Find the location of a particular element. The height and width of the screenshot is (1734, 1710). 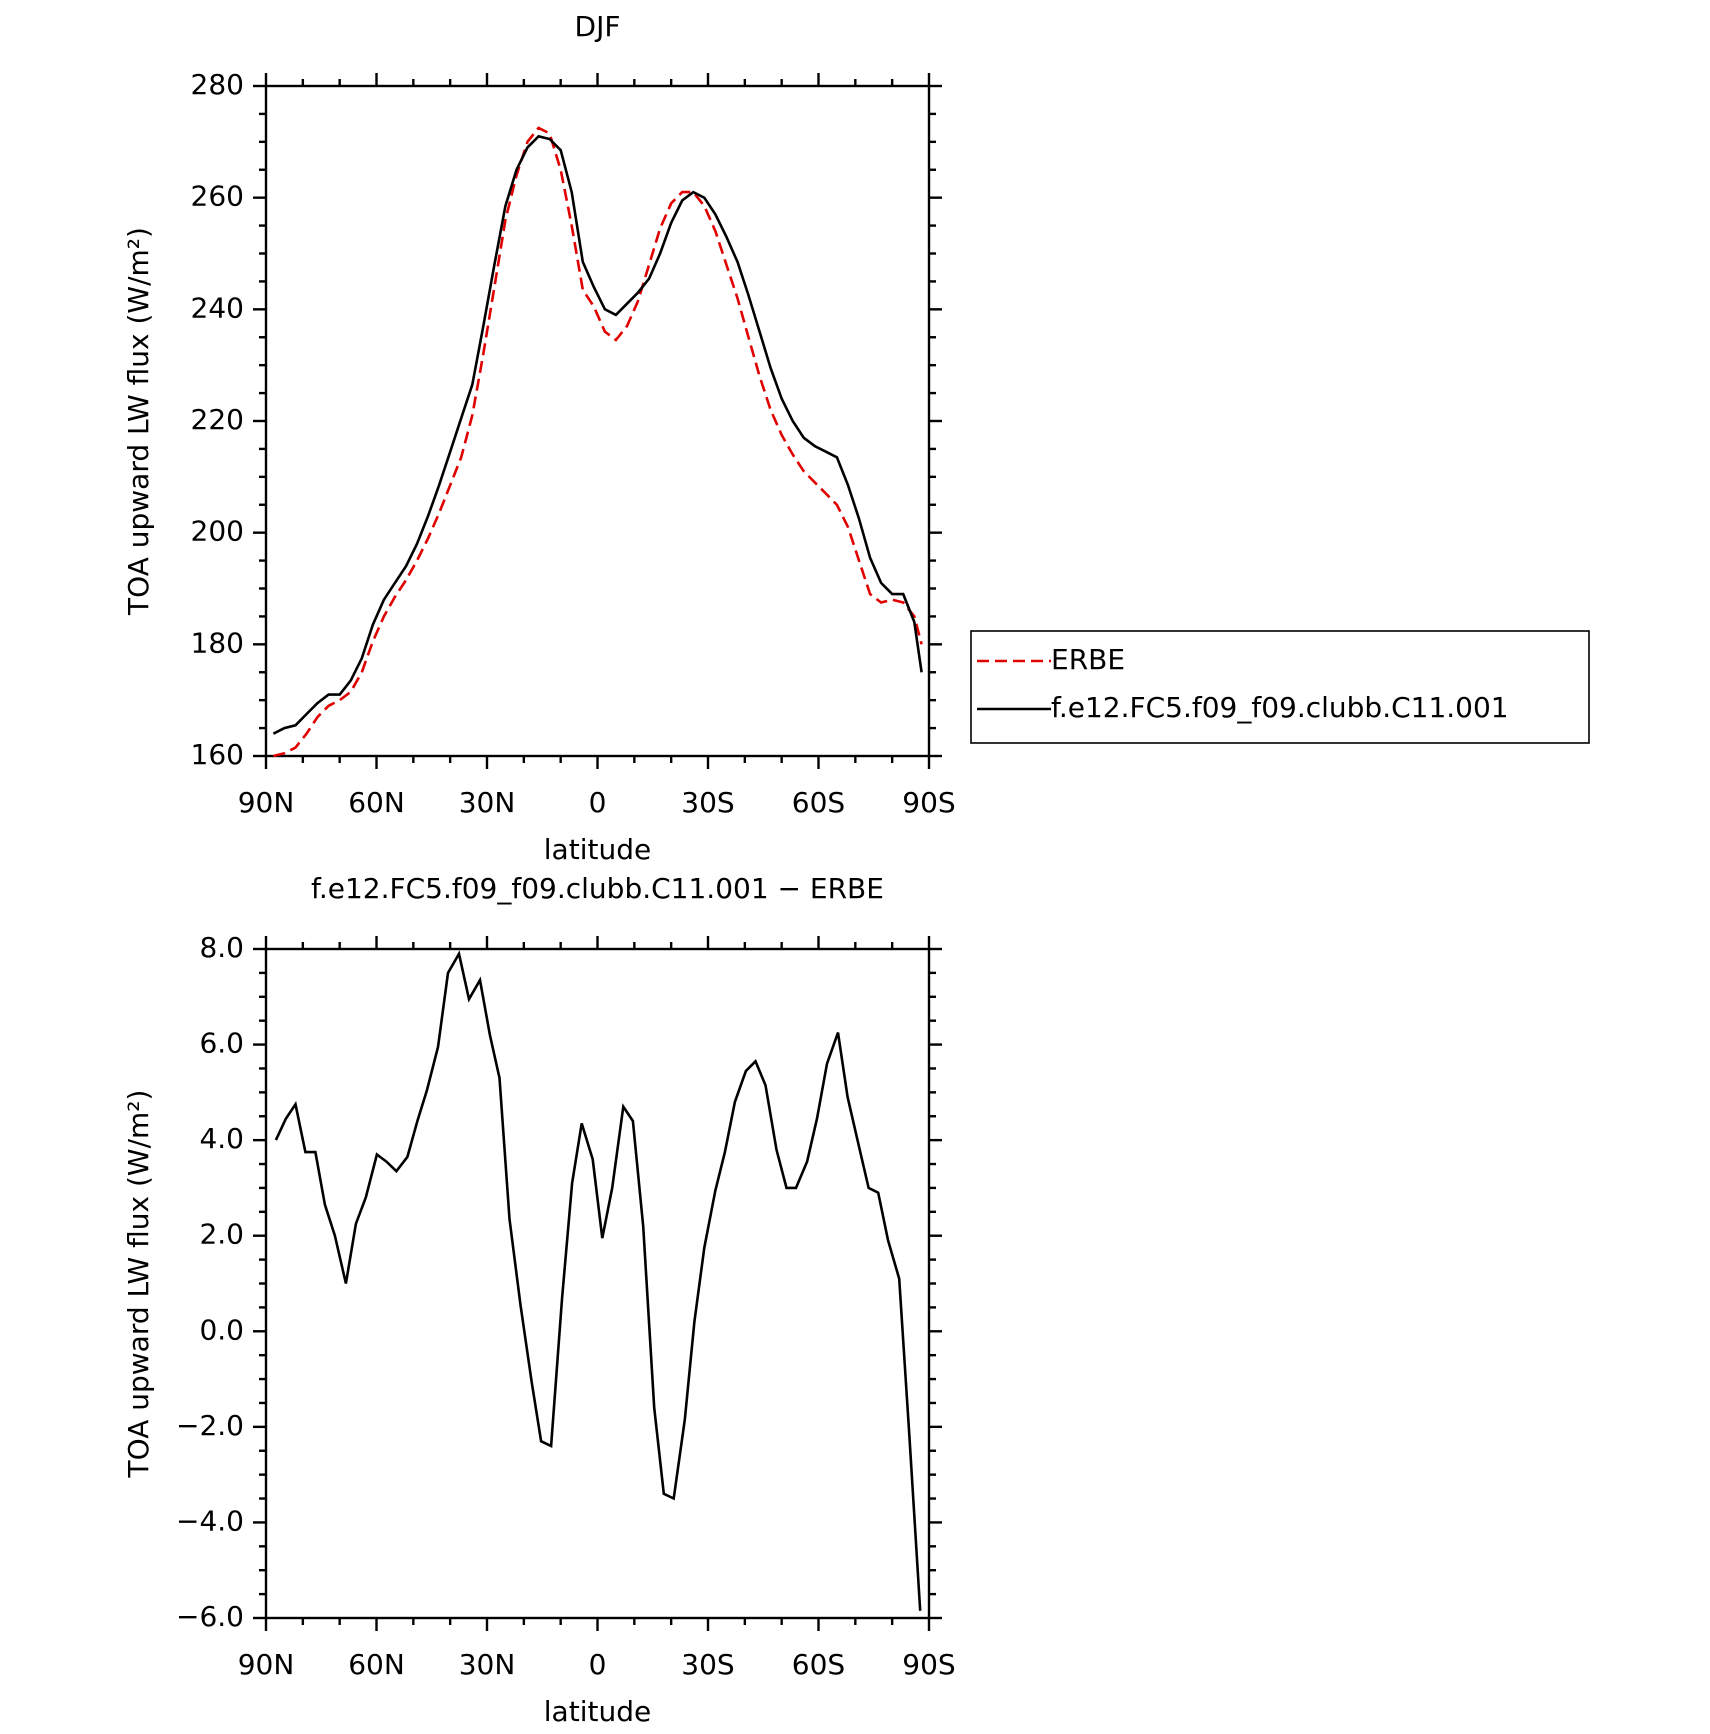

y-tick-label: 6.0 is located at coordinates (221, 1043).